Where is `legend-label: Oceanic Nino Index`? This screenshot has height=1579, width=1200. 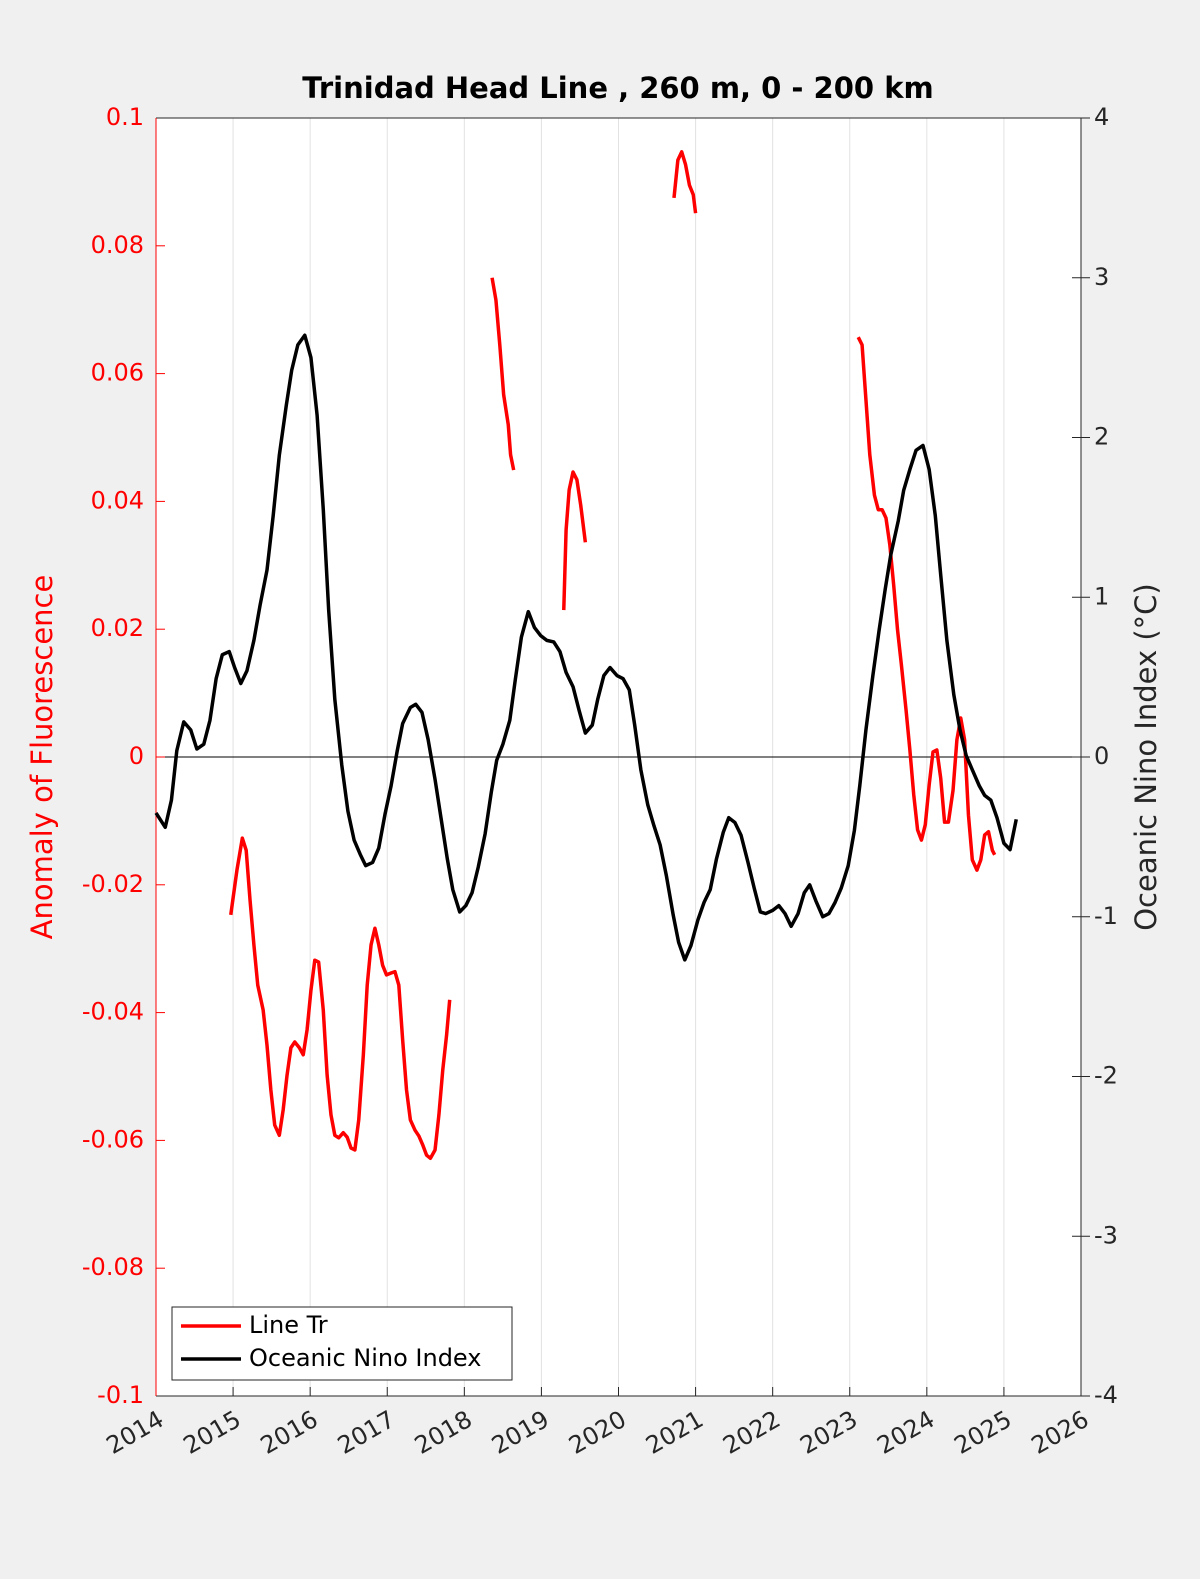
legend-label: Oceanic Nino Index is located at coordinates (365, 1358).